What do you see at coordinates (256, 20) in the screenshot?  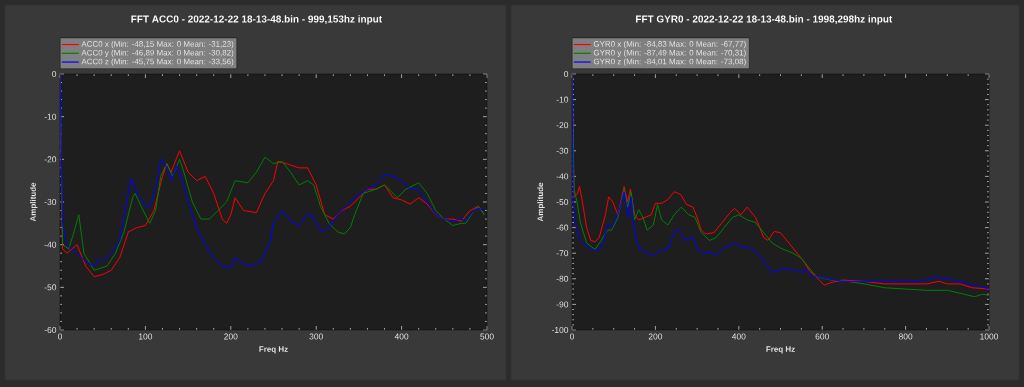 I see `chart-title: FFT ACC0 - 2022-12-22 18-13-48.bin - 999,153hz input` at bounding box center [256, 20].